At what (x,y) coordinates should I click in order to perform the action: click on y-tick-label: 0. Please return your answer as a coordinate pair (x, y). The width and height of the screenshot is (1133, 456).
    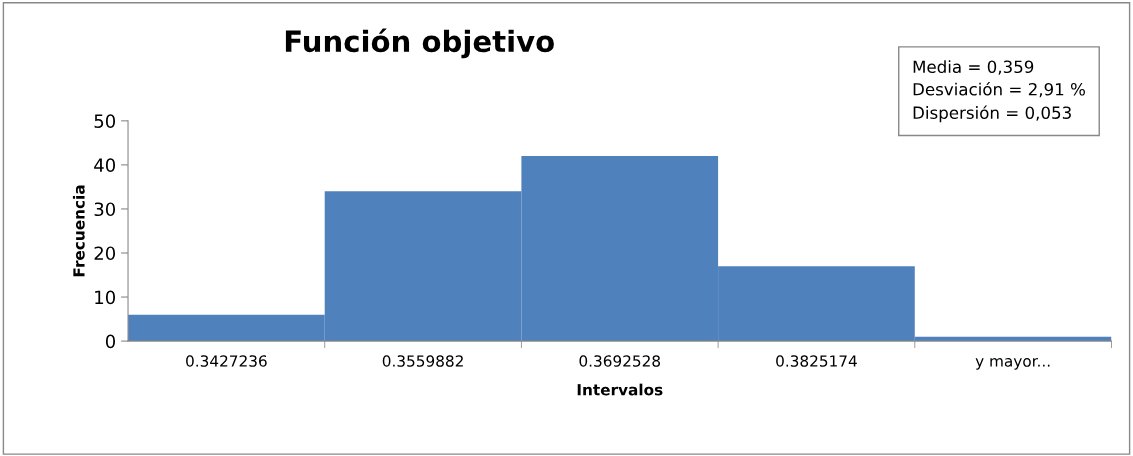
    Looking at the image, I should click on (110, 341).